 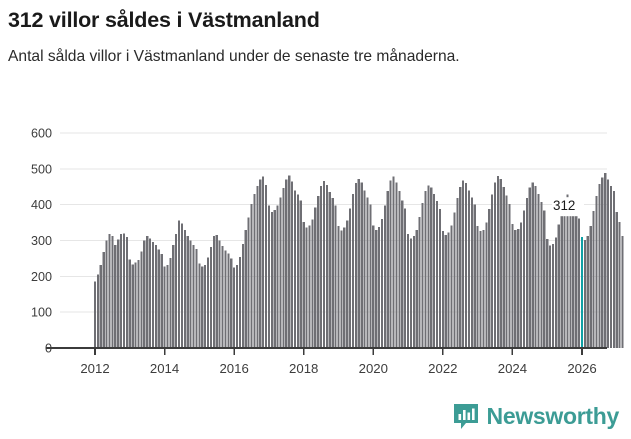 What do you see at coordinates (465, 416) in the screenshot?
I see `bar-chart-speech-bubble-icon` at bounding box center [465, 416].